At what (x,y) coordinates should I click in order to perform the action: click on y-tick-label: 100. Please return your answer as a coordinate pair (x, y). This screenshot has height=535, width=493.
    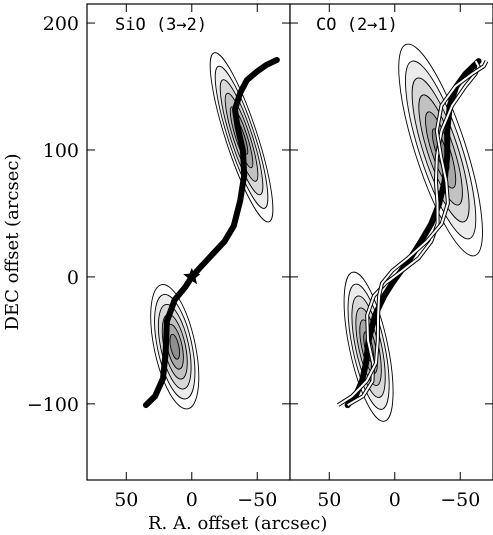
    Looking at the image, I should click on (61, 151).